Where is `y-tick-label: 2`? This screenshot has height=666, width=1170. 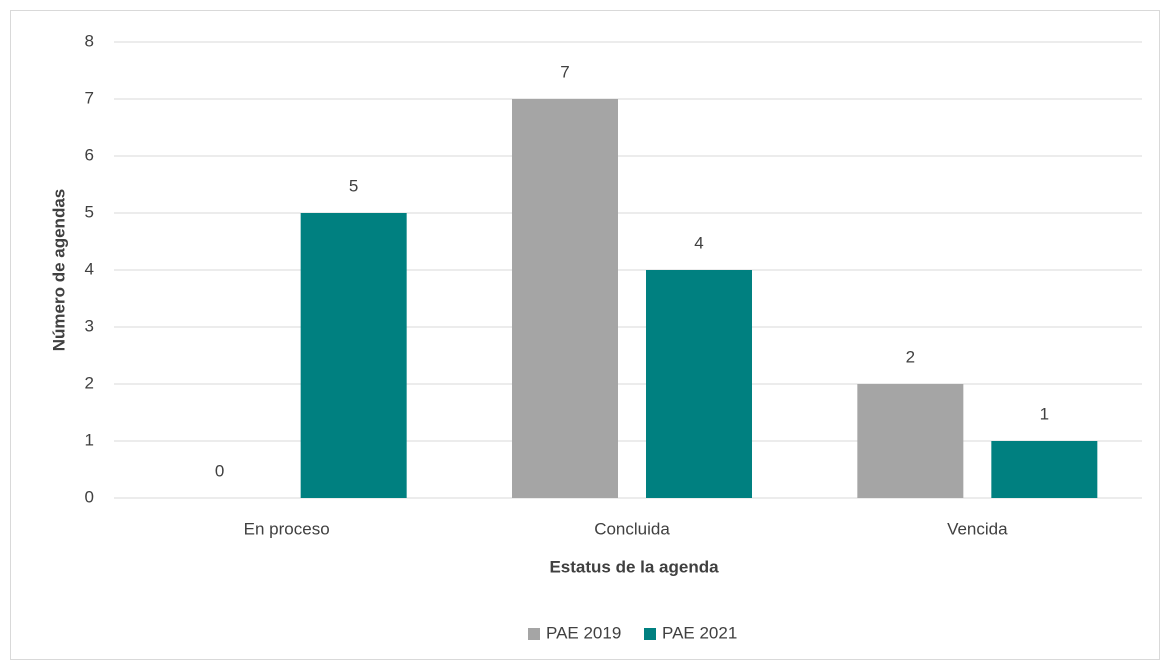
y-tick-label: 2 is located at coordinates (89, 382).